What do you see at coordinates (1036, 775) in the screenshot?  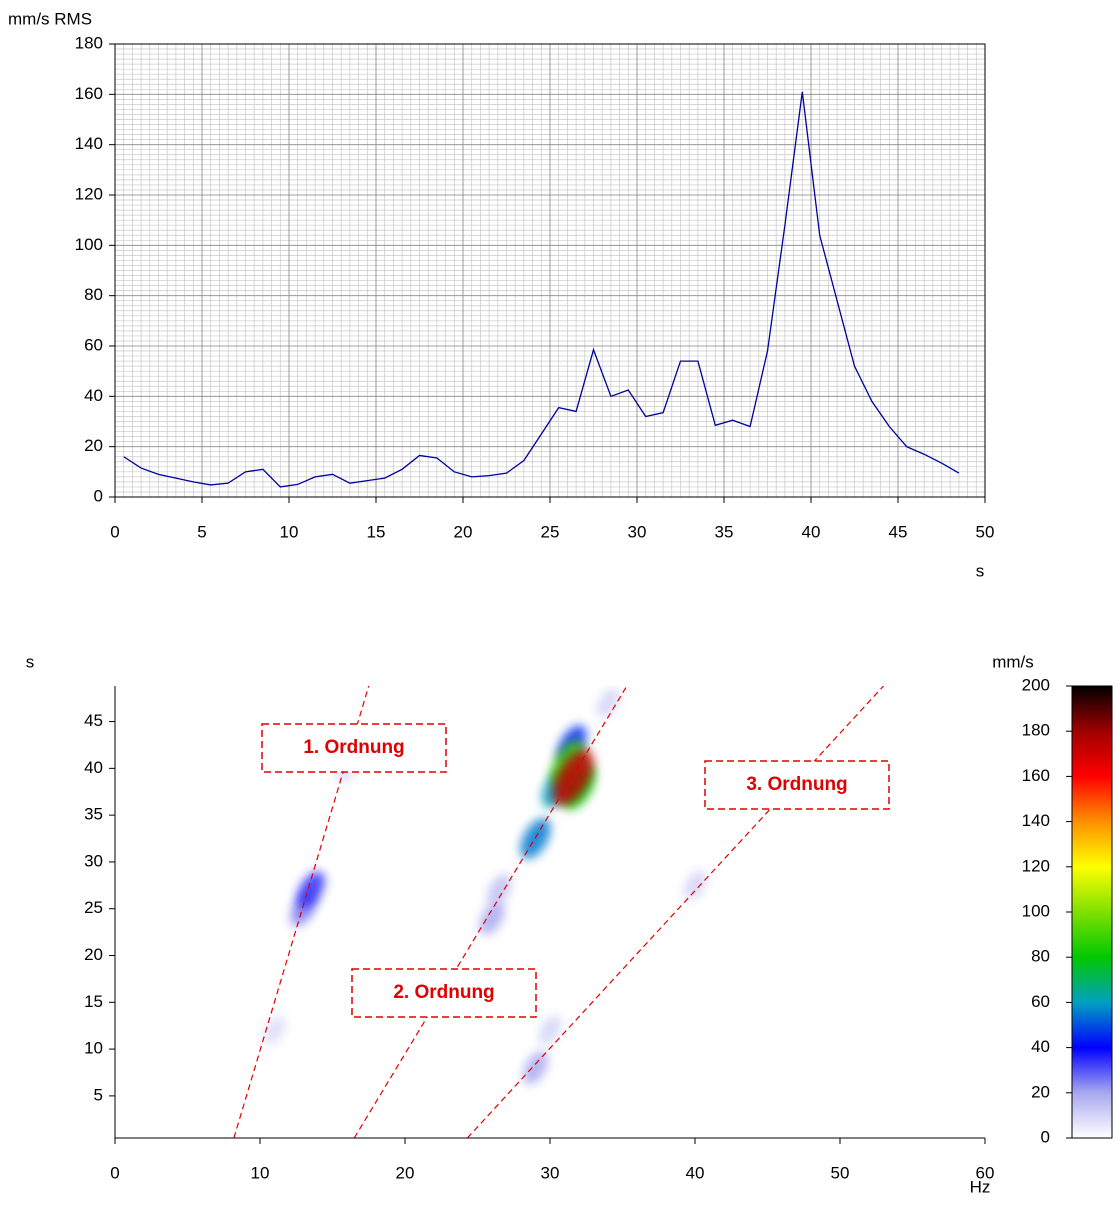 I see `colorbar-tick-label: 160` at bounding box center [1036, 775].